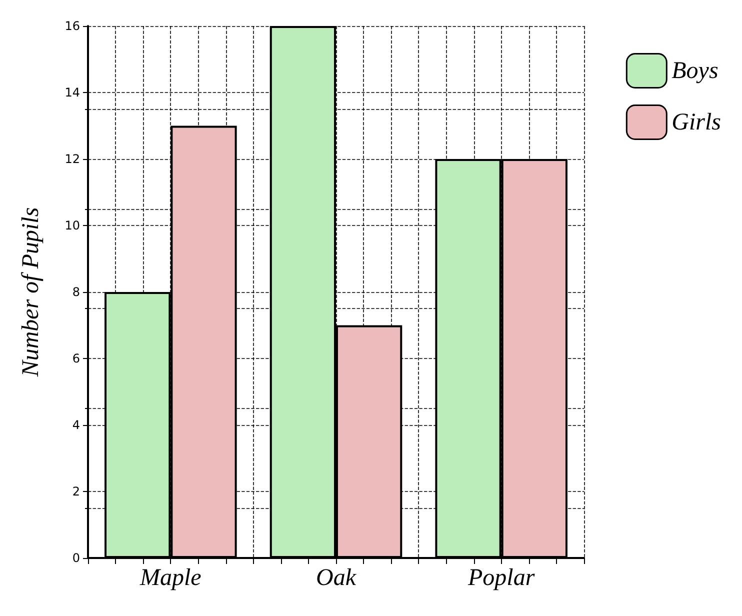 This screenshot has height=616, width=742. Describe the element at coordinates (72, 225) in the screenshot. I see `y-tick-label: 10` at that location.